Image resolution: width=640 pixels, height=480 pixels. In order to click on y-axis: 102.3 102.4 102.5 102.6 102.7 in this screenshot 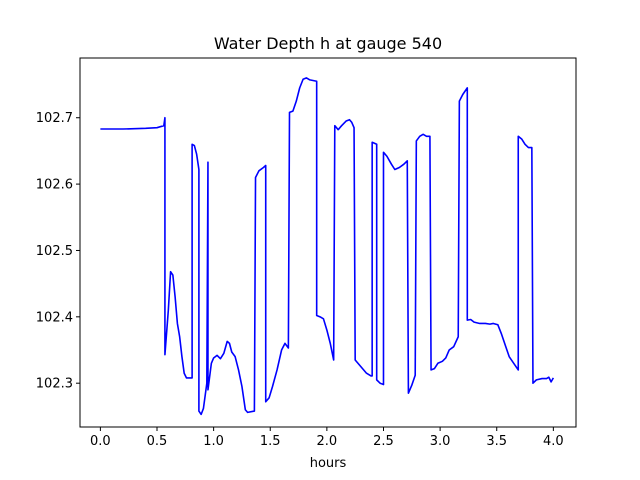, I will do `click(58, 251)`.